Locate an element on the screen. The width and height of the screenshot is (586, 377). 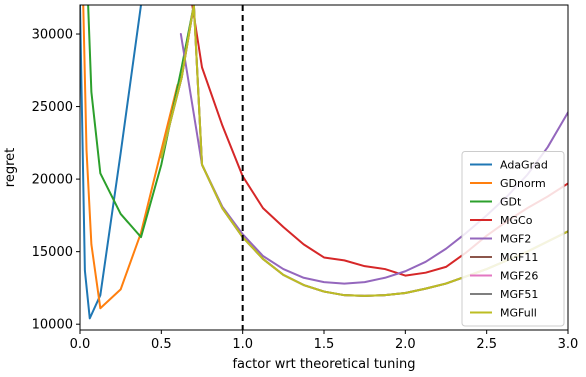
y-axis-ticks: 10000 15000 20000 25000 30000 is located at coordinates (56, 180).